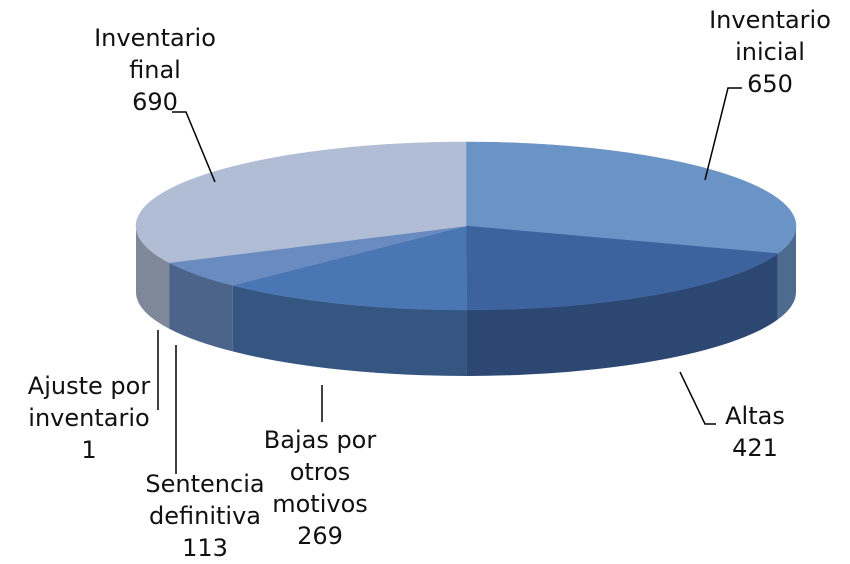 The width and height of the screenshot is (850, 564). Describe the element at coordinates (770, 36) in the screenshot. I see `label-name: Inventario inicial` at that location.